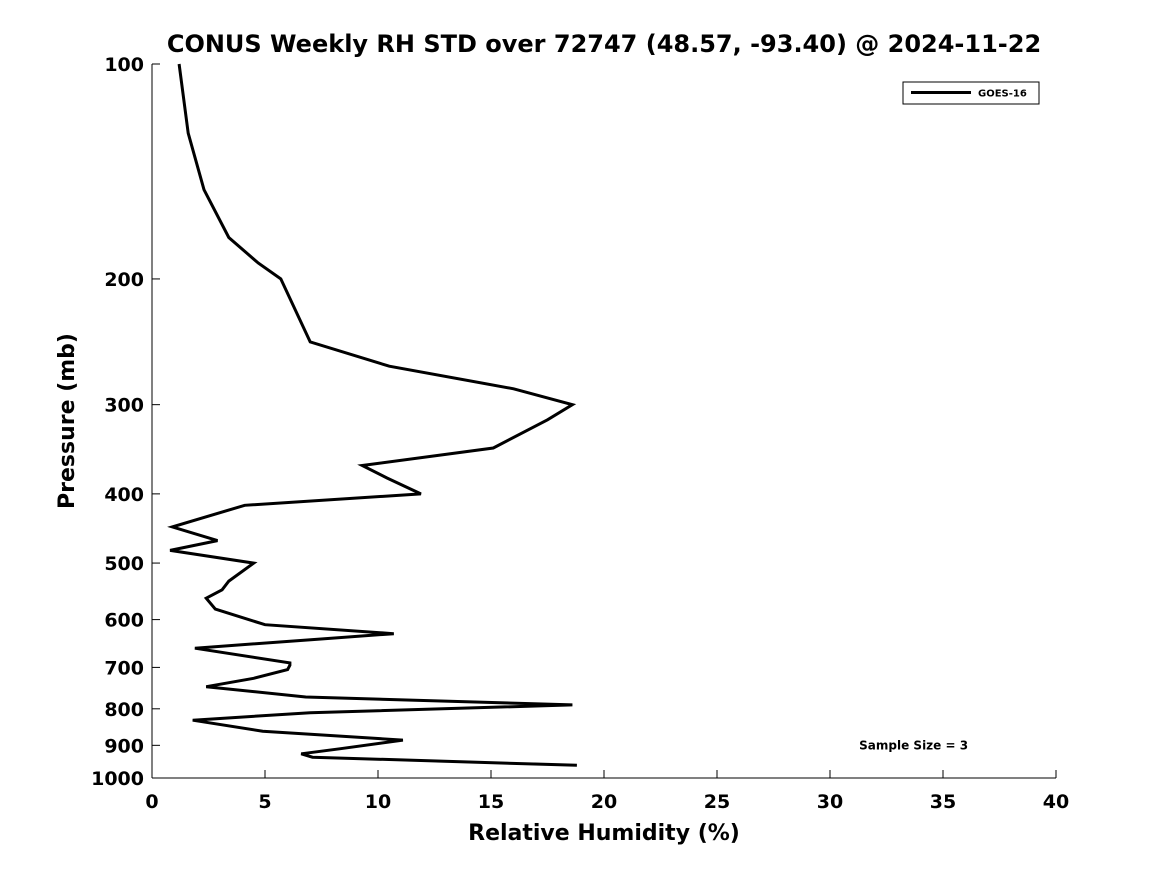 The width and height of the screenshot is (1167, 875). I want to click on legend: GOES-16, so click(971, 93).